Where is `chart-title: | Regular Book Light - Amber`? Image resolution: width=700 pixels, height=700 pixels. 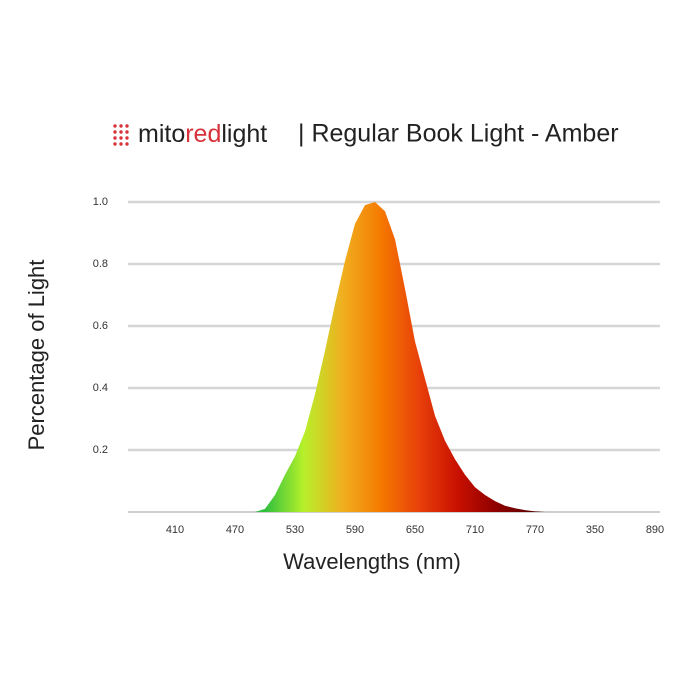
chart-title: | Regular Book Light - Amber is located at coordinates (458, 134).